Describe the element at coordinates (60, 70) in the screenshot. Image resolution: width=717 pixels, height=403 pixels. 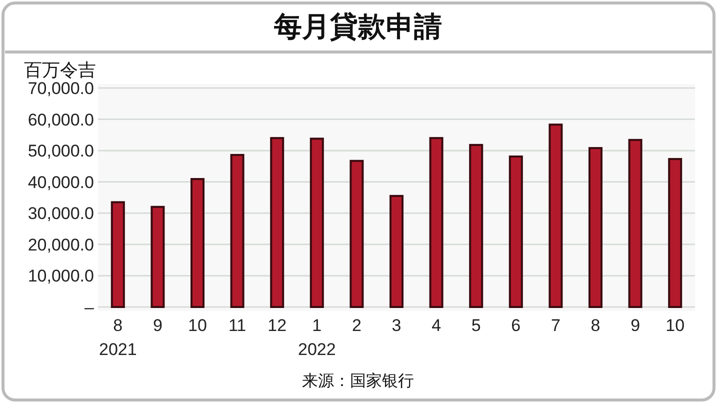
I see `y-axis-title: 百万令吉` at that location.